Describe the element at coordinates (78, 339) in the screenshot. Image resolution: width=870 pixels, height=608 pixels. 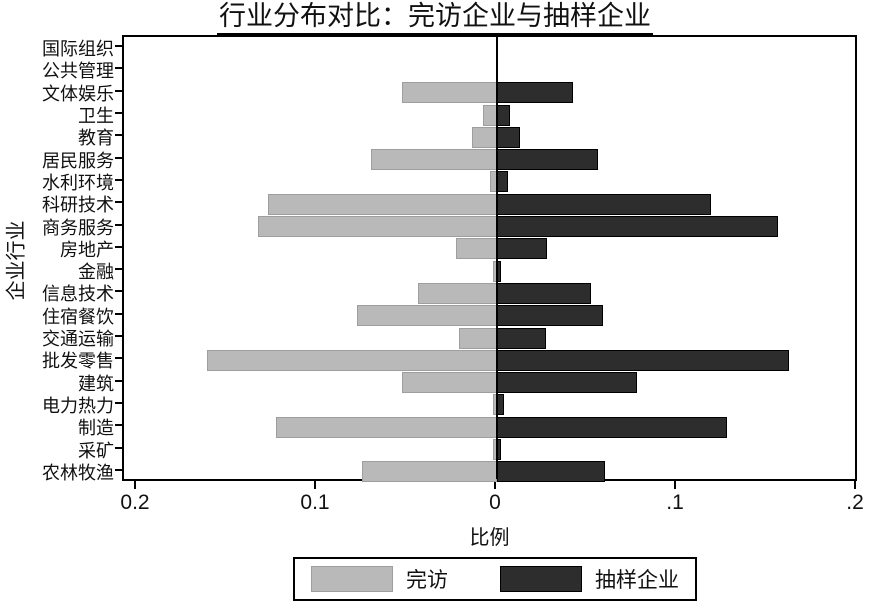
I see `category-label: 交通运输` at that location.